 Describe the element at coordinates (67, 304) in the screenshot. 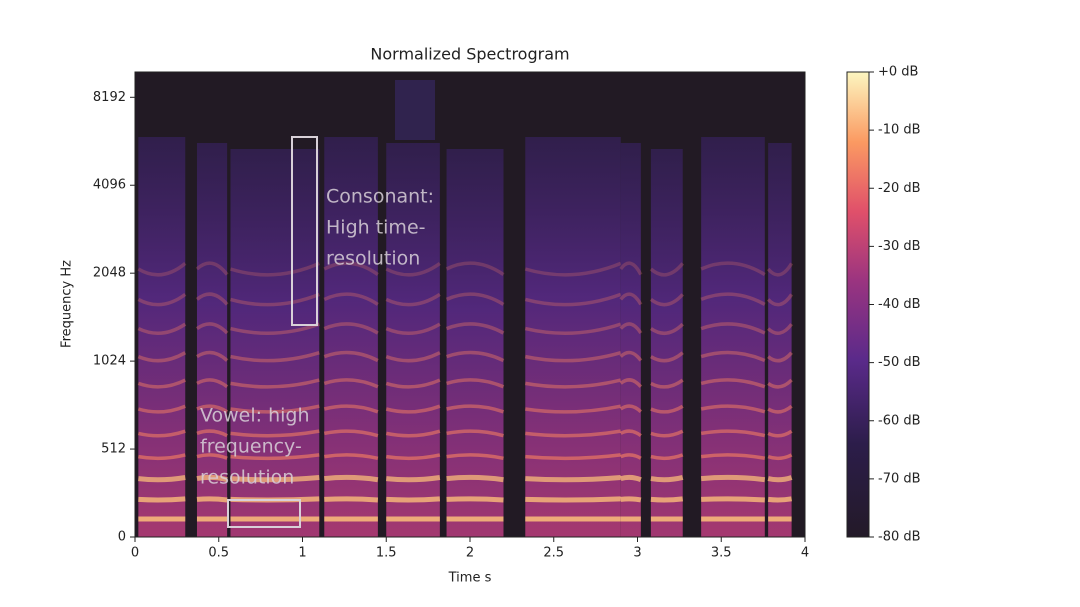

I see `y-axis-label: Frequency Hz` at that location.